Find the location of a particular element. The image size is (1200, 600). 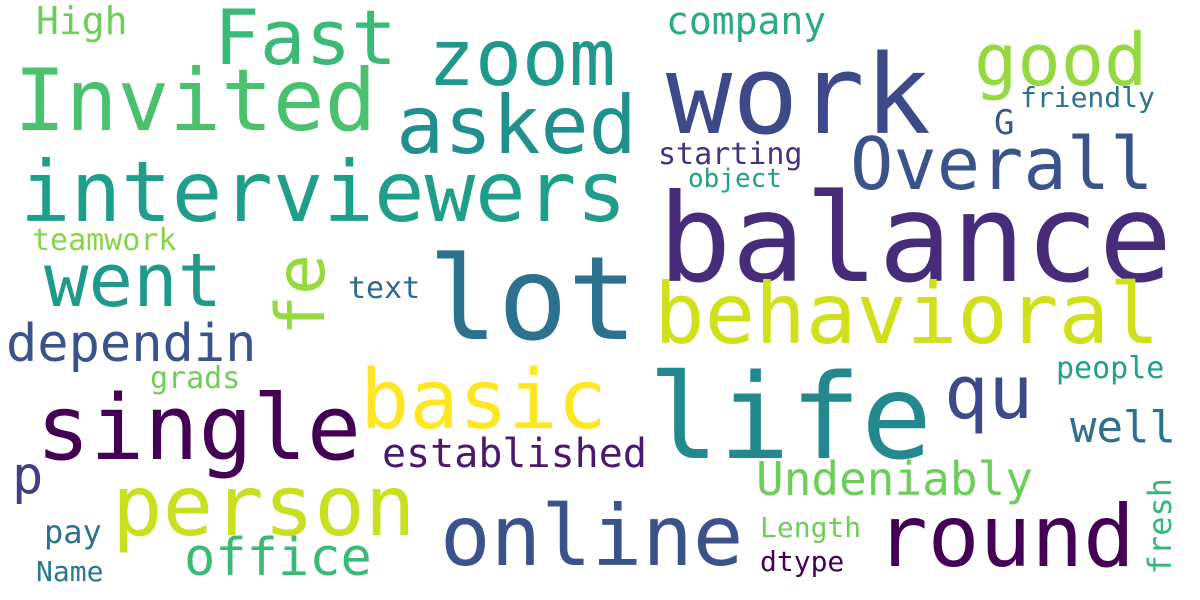

word-lot: lot is located at coordinates (533, 299).